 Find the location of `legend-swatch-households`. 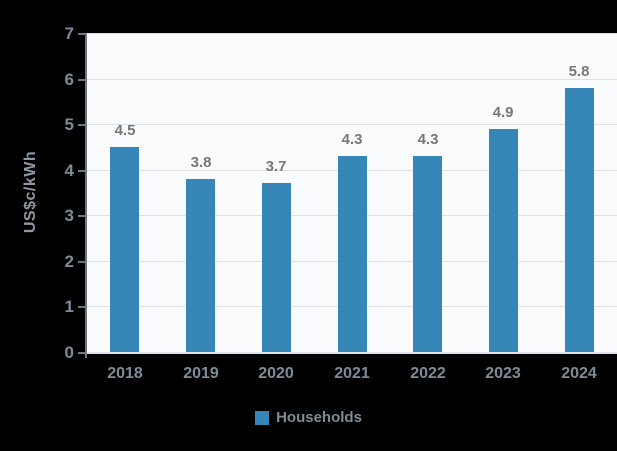

legend-swatch-households is located at coordinates (262, 417).